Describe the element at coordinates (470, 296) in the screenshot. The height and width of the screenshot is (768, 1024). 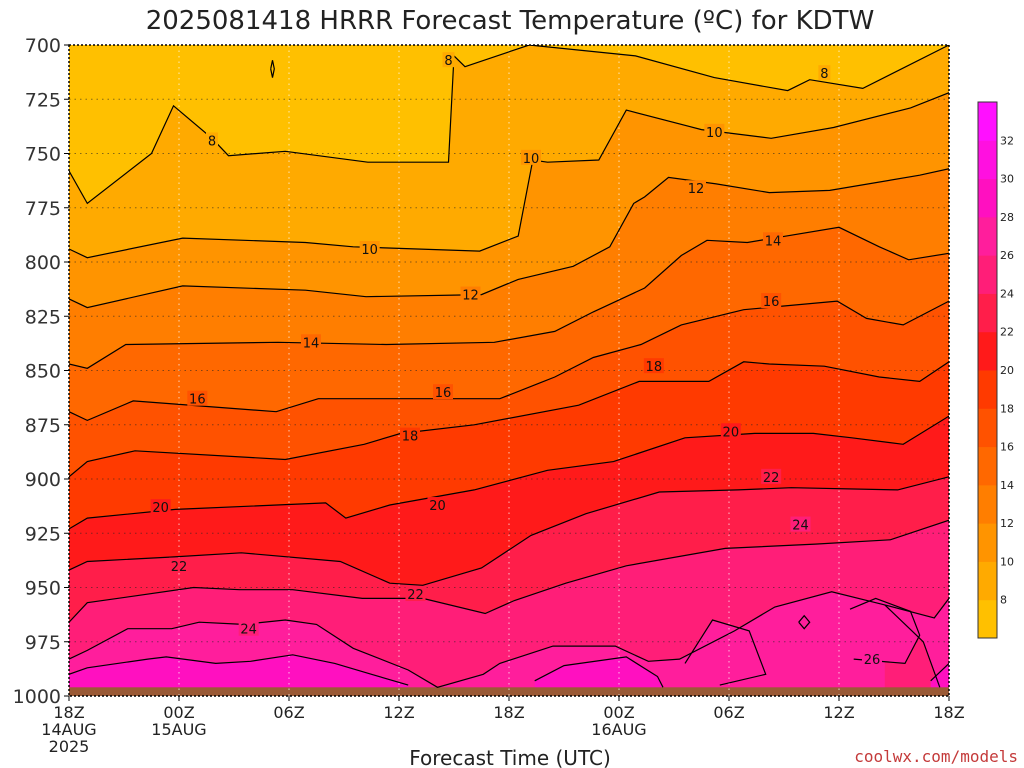
I see `contour-label: 12` at that location.